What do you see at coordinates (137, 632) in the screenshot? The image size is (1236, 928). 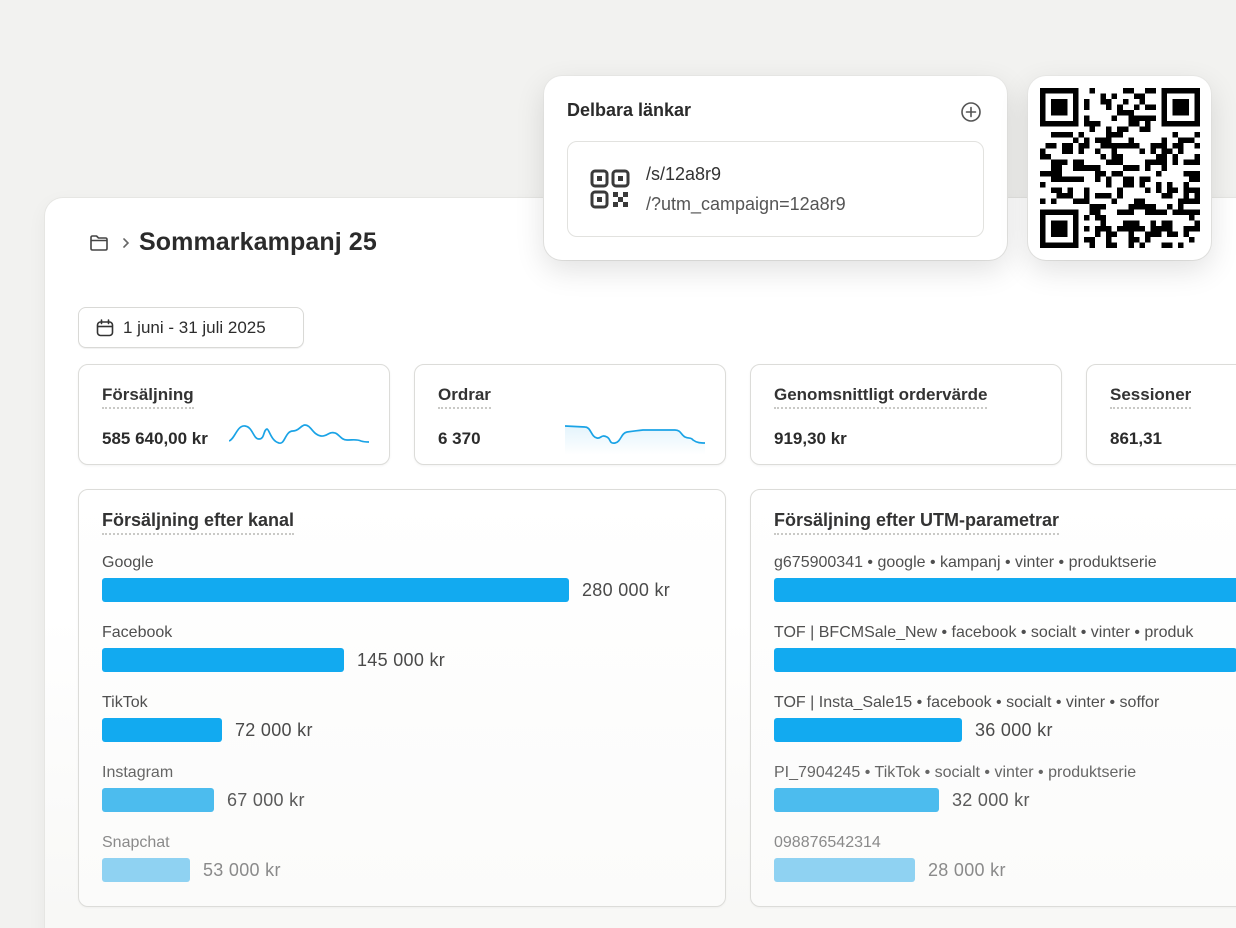 I see `bar-label: Facebook` at bounding box center [137, 632].